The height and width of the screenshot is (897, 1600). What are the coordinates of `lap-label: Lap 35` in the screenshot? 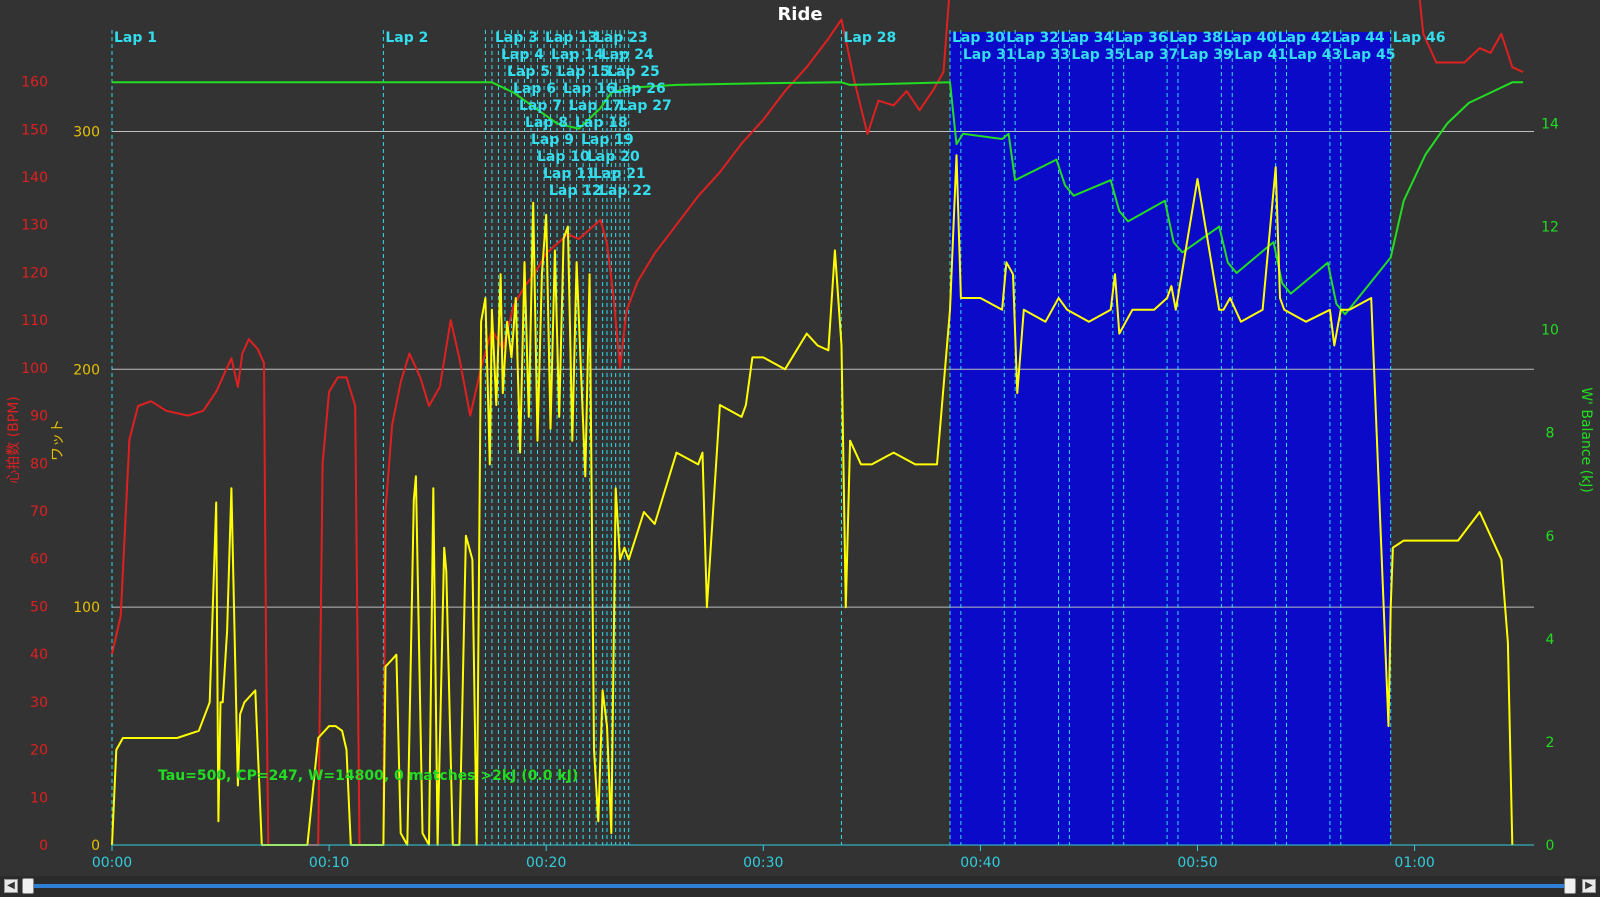 It's located at (1097, 55).